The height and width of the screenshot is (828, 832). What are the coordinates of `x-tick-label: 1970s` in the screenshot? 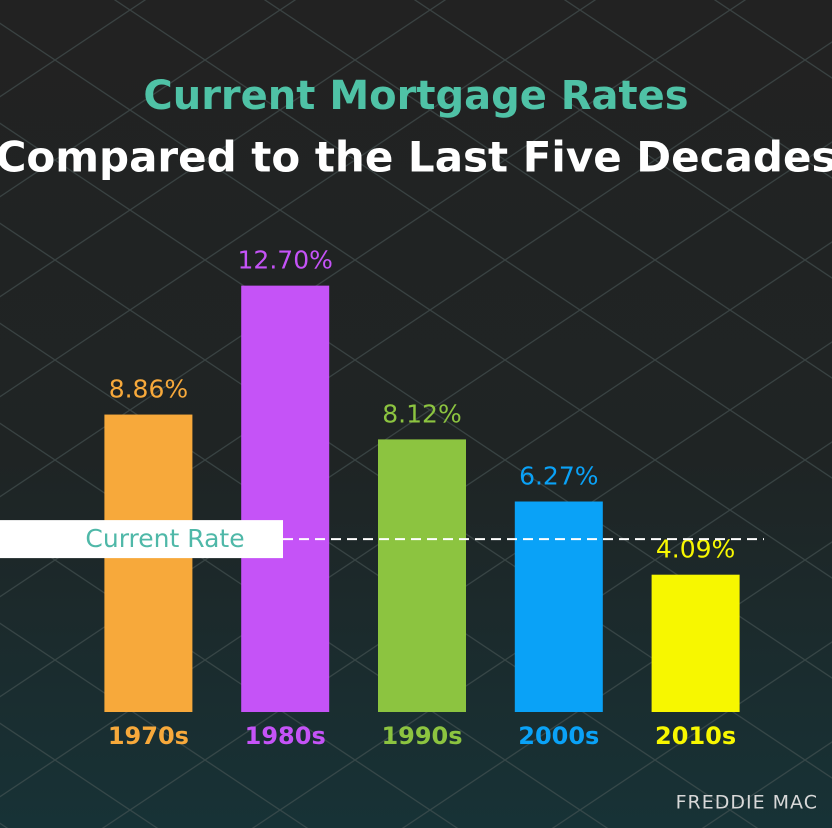 It's located at (148, 736).